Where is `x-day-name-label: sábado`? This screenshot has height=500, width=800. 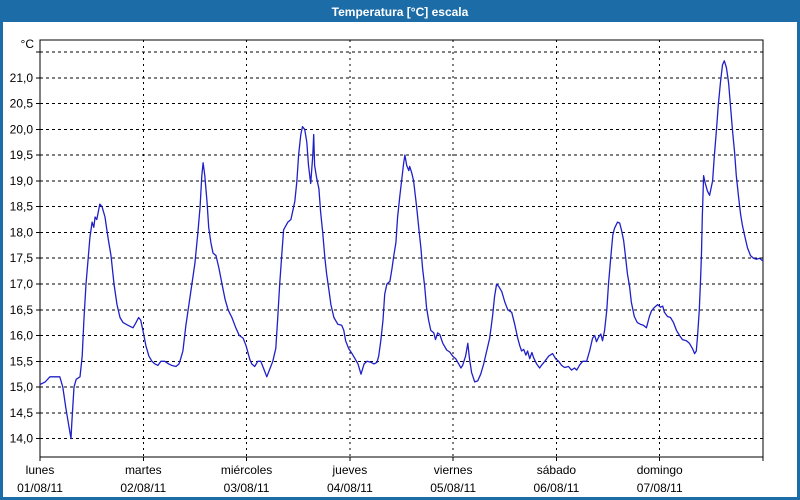
x-day-name-label: sábado is located at coordinates (557, 470).